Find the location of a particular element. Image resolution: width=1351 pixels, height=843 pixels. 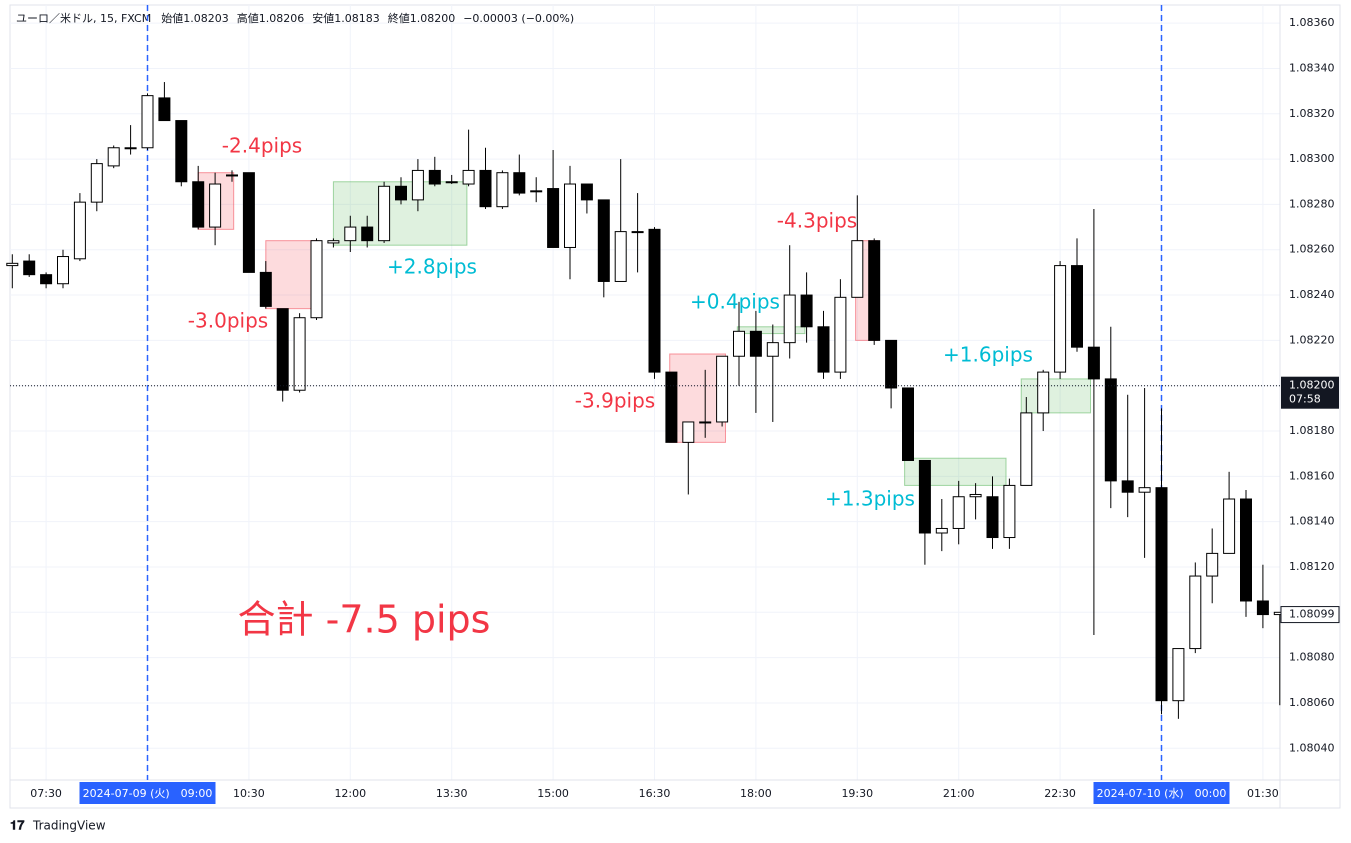

y-tick-label: 1.08120 is located at coordinates (1312, 566).